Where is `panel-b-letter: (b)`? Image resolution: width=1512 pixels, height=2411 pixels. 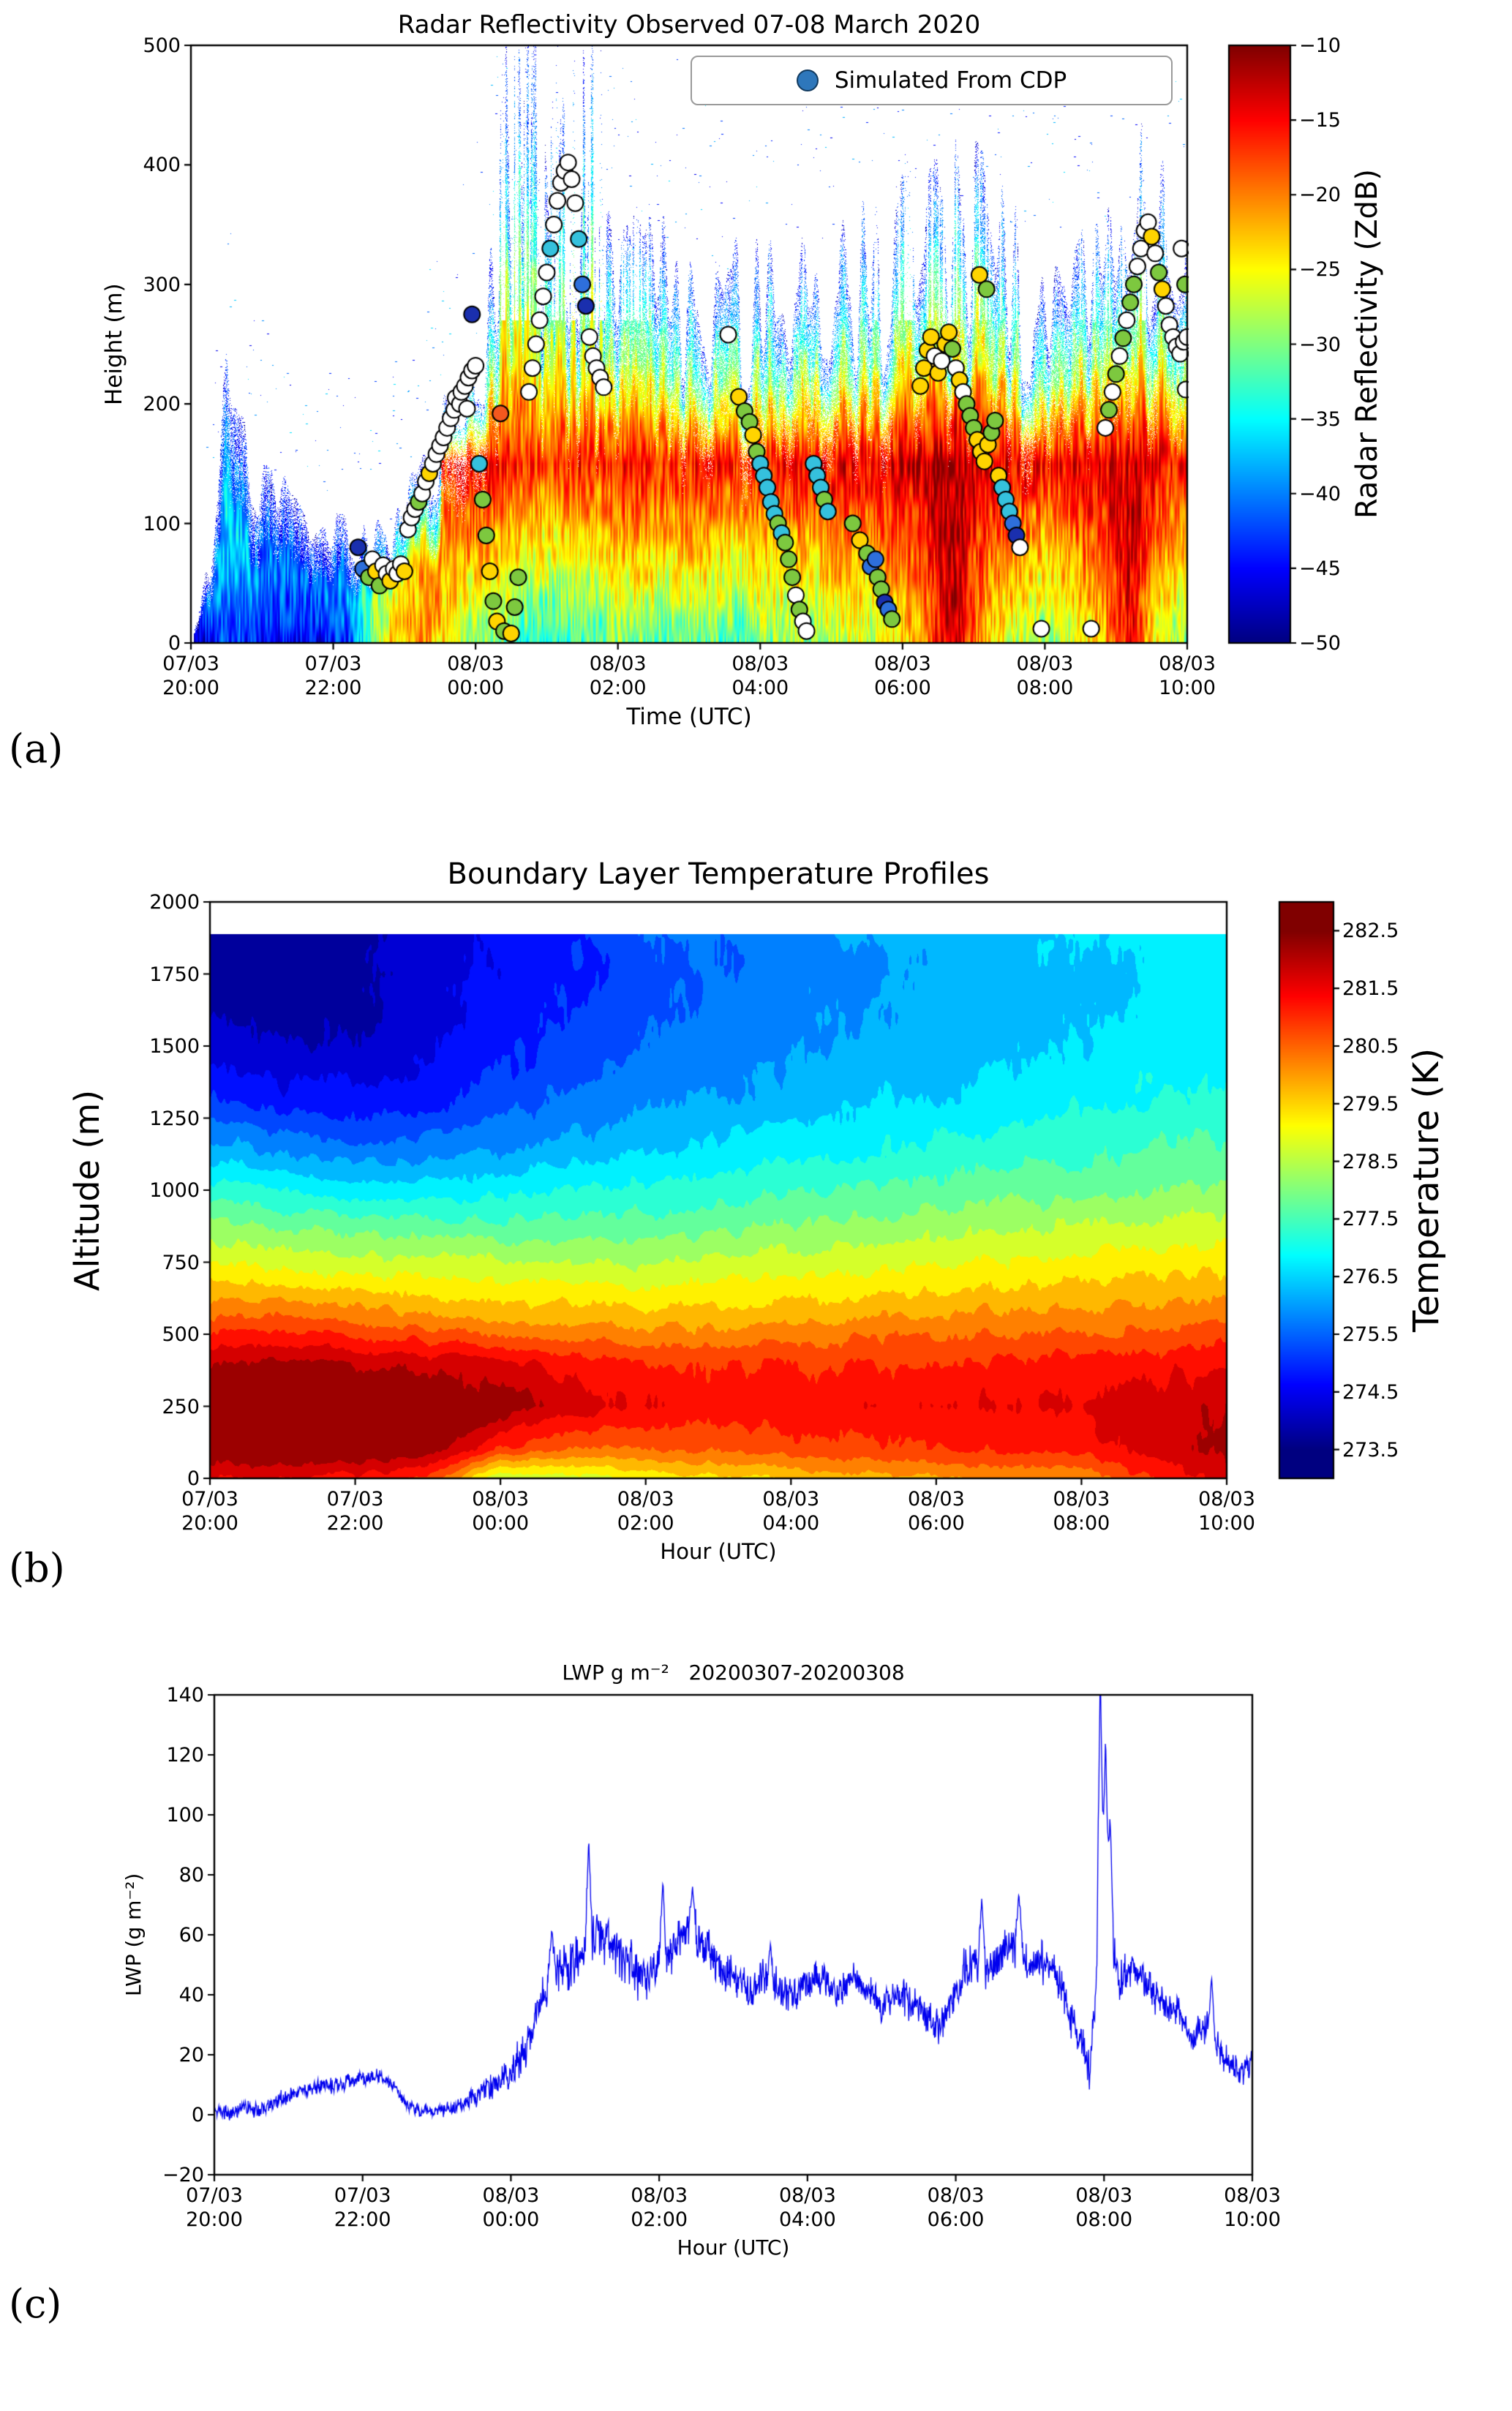 panel-b-letter: (b) is located at coordinates (37, 1568).